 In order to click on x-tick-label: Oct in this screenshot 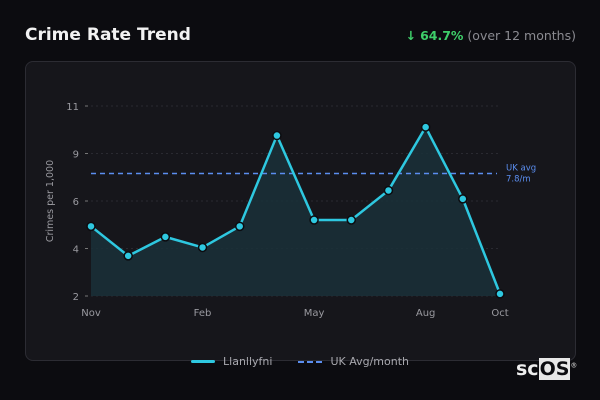, I will do `click(499, 313)`.